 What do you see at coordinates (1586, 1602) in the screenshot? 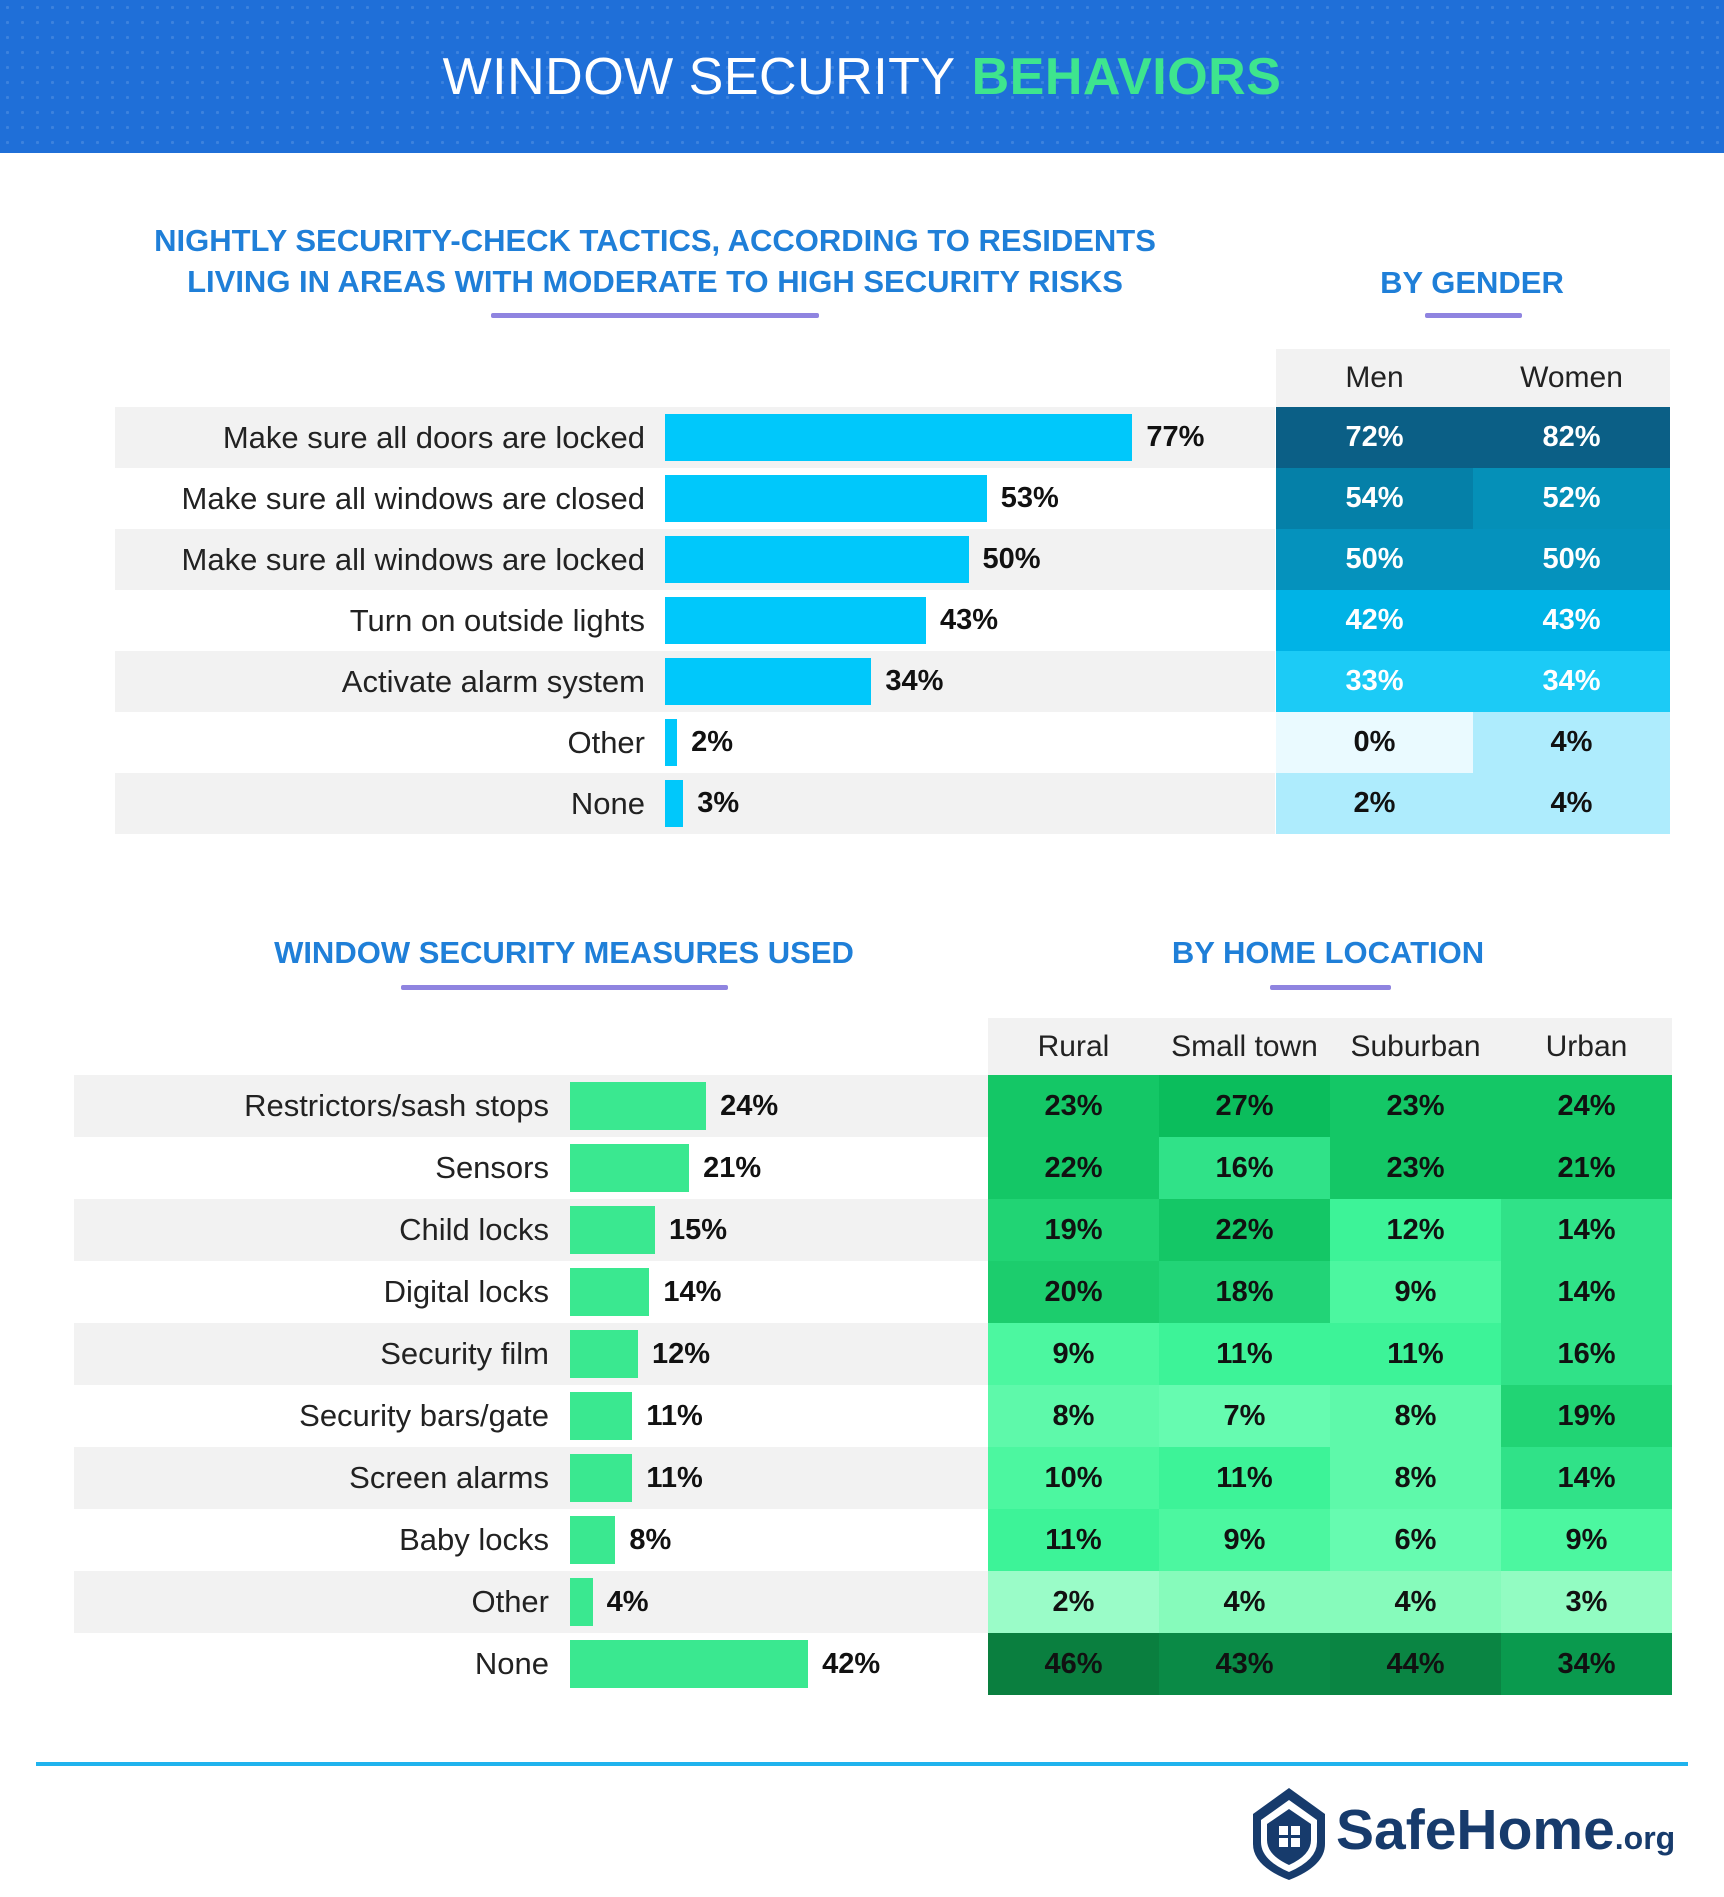
I see `heatmap-cell: 3%` at bounding box center [1586, 1602].